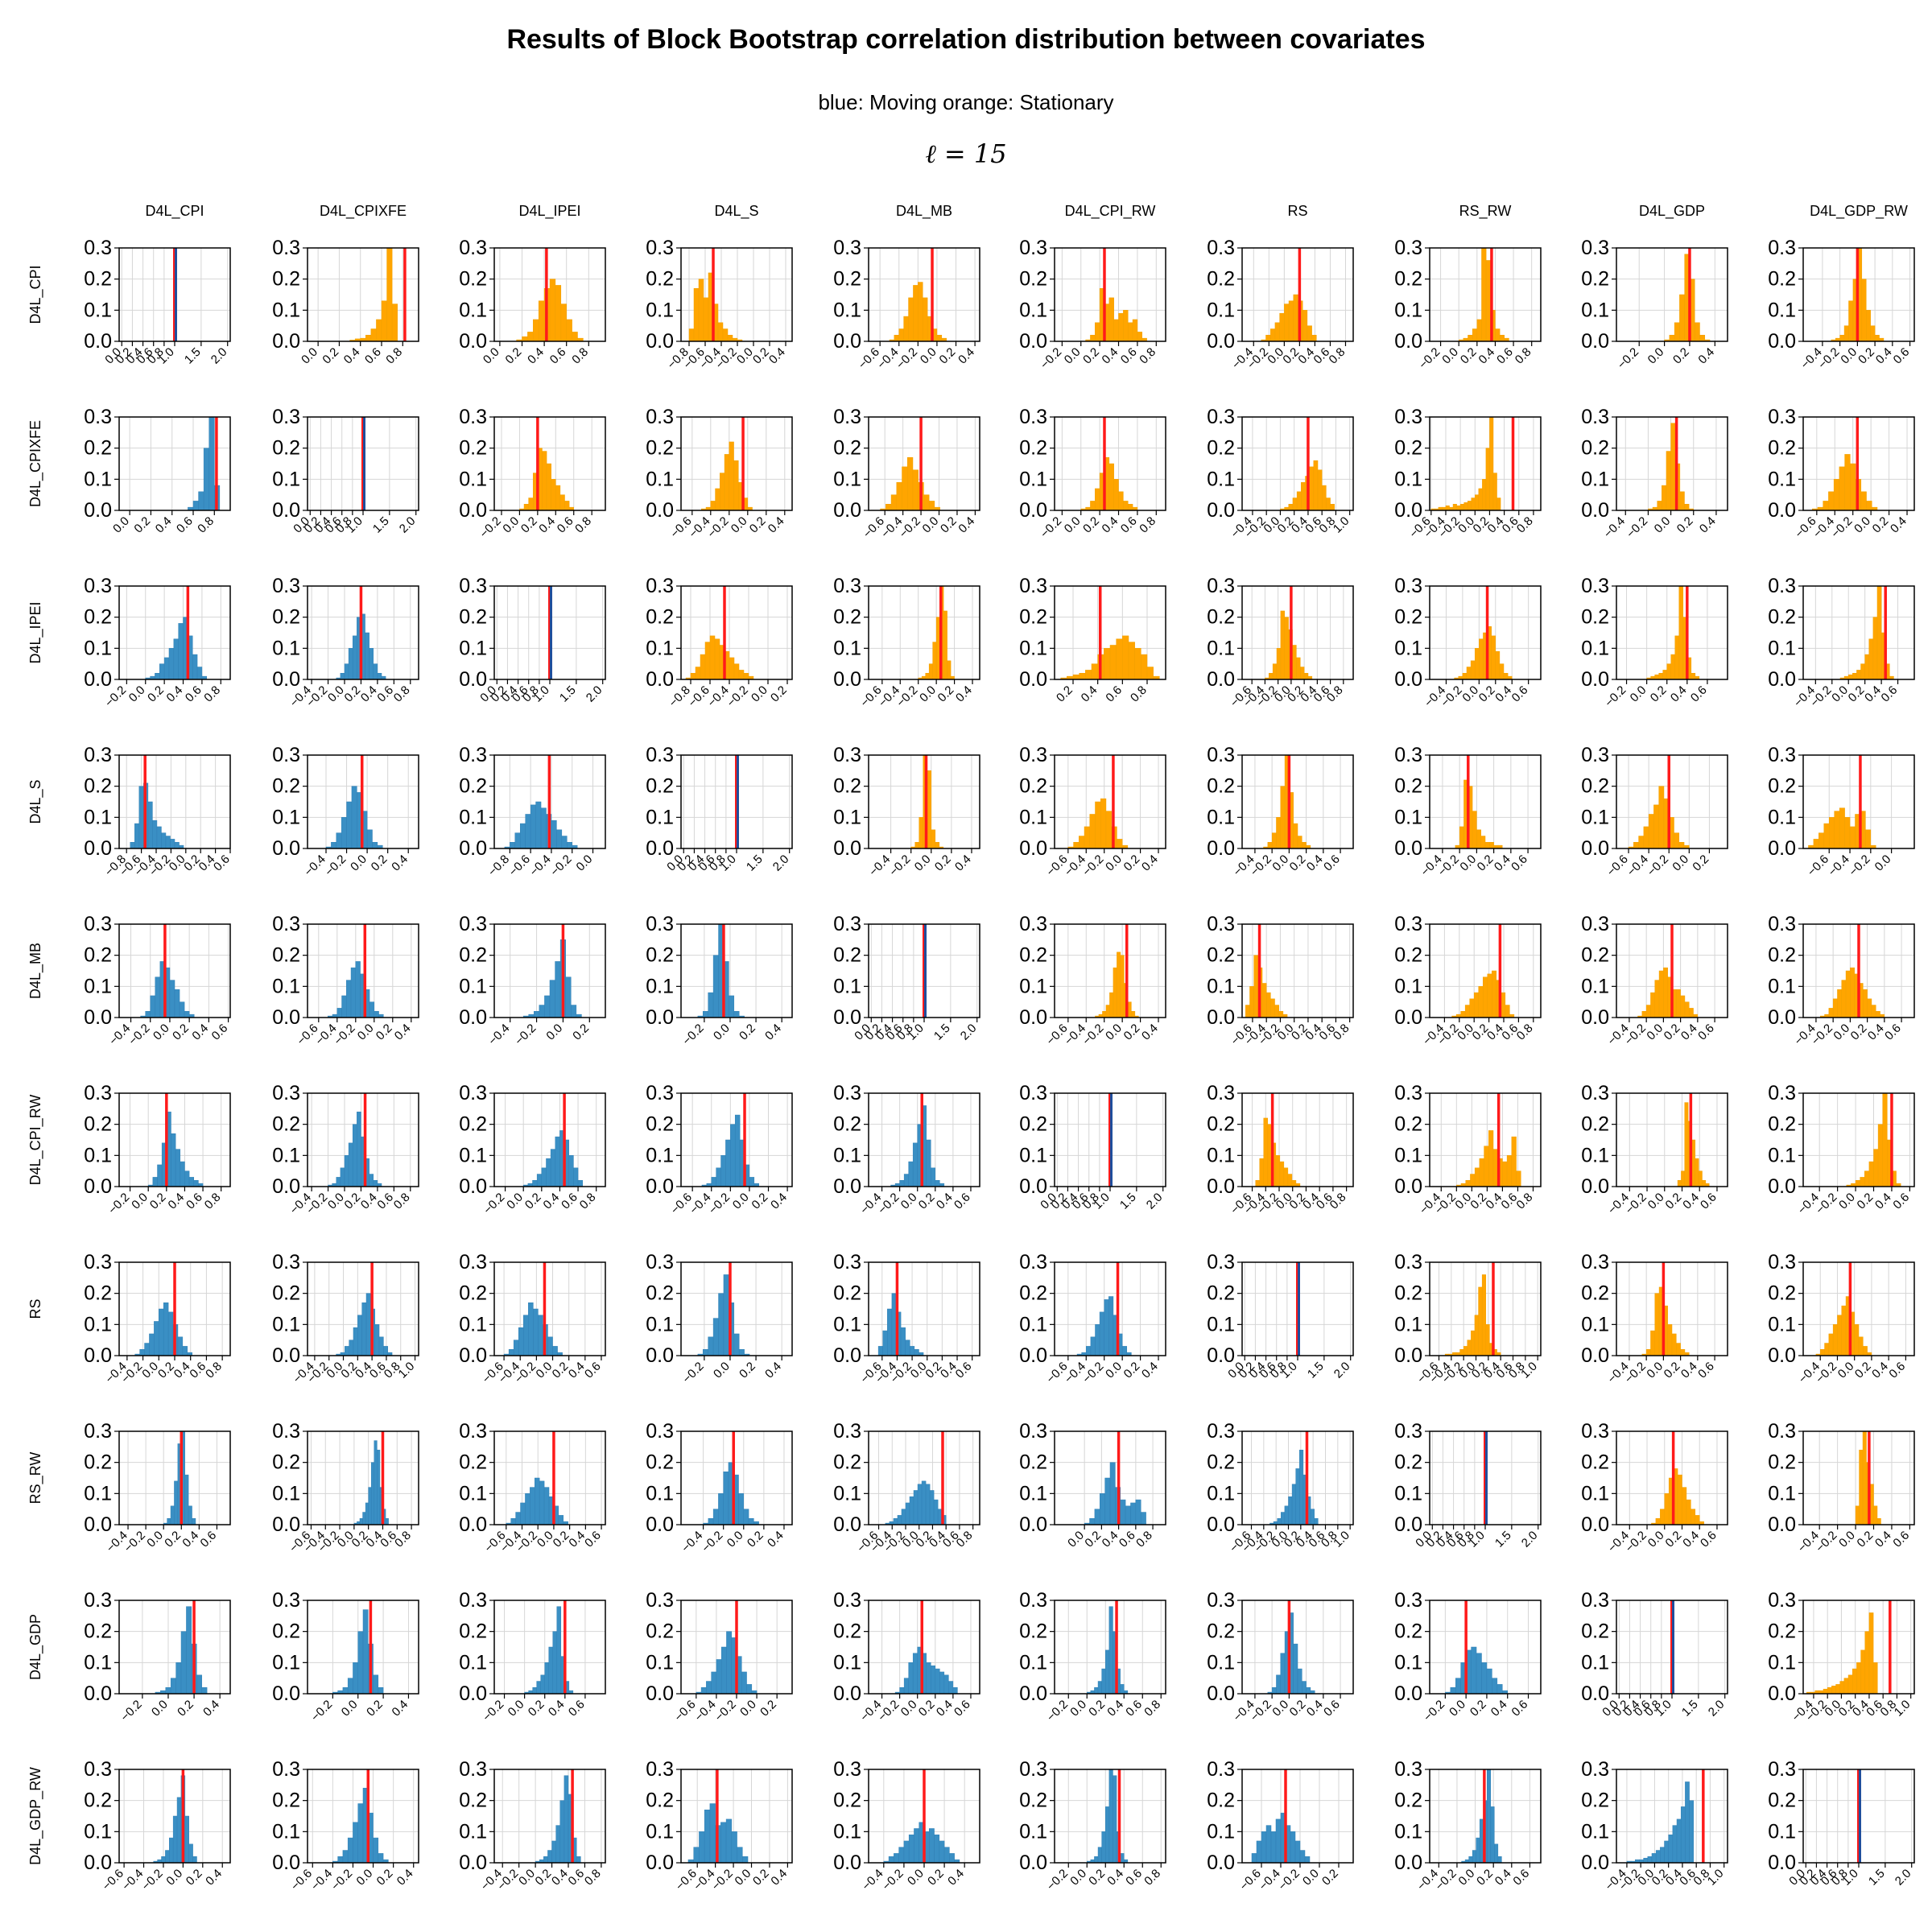 The width and height of the screenshot is (1932, 1932). What do you see at coordinates (532, 640) in the screenshot?
I see `subplot-D4L_IPEI-D4L_IPEI: 0.00.10.20.30.00.20.40.60.81.0 1.5 2.0` at bounding box center [532, 640].